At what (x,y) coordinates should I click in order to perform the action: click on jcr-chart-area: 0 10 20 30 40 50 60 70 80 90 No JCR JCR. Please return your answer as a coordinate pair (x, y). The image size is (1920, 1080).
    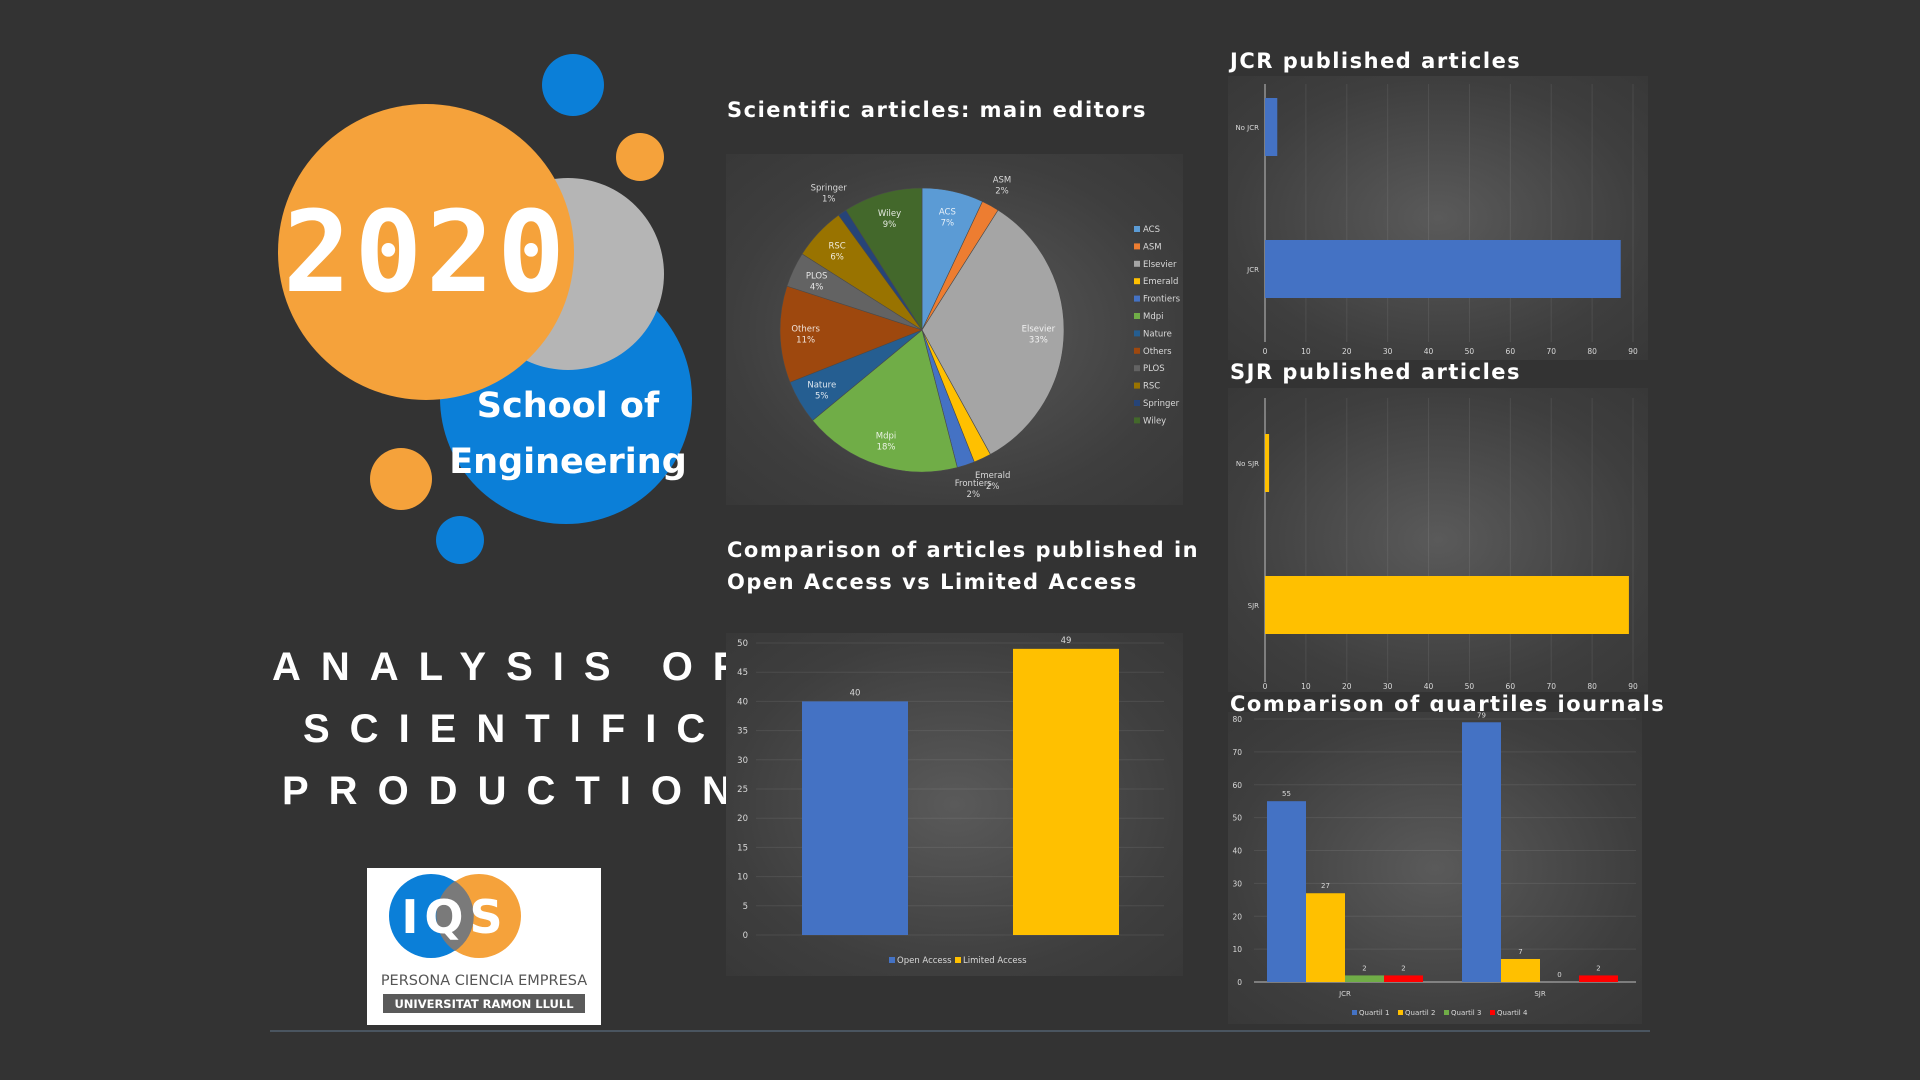
    Looking at the image, I should click on (1438, 218).